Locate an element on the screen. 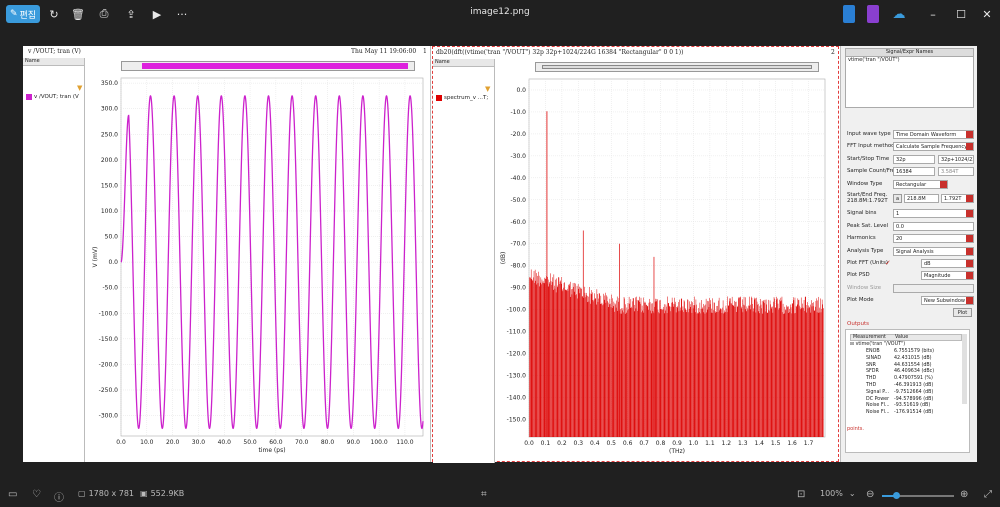 This screenshot has height=507, width=1000. zoom-in-icon: ⊕ is located at coordinates (964, 494).